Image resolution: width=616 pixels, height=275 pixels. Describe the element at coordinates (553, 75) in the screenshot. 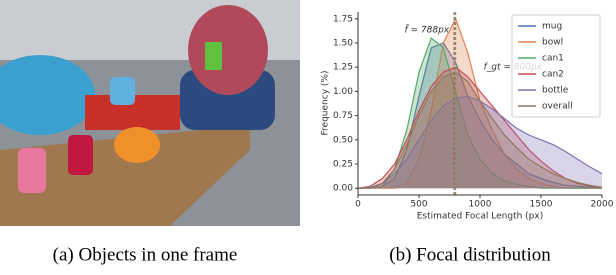

I see `legend-label: can2` at that location.